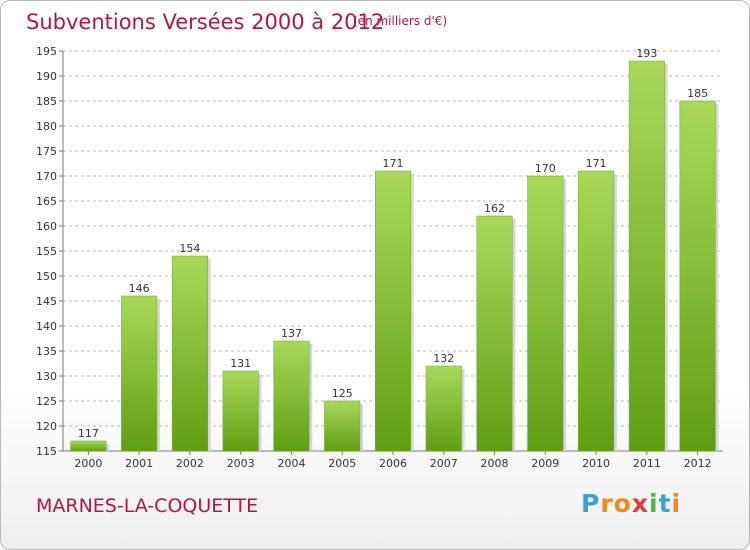 Image resolution: width=750 pixels, height=550 pixels. I want to click on chart-unit-note: (en milliers d'€), so click(400, 21).